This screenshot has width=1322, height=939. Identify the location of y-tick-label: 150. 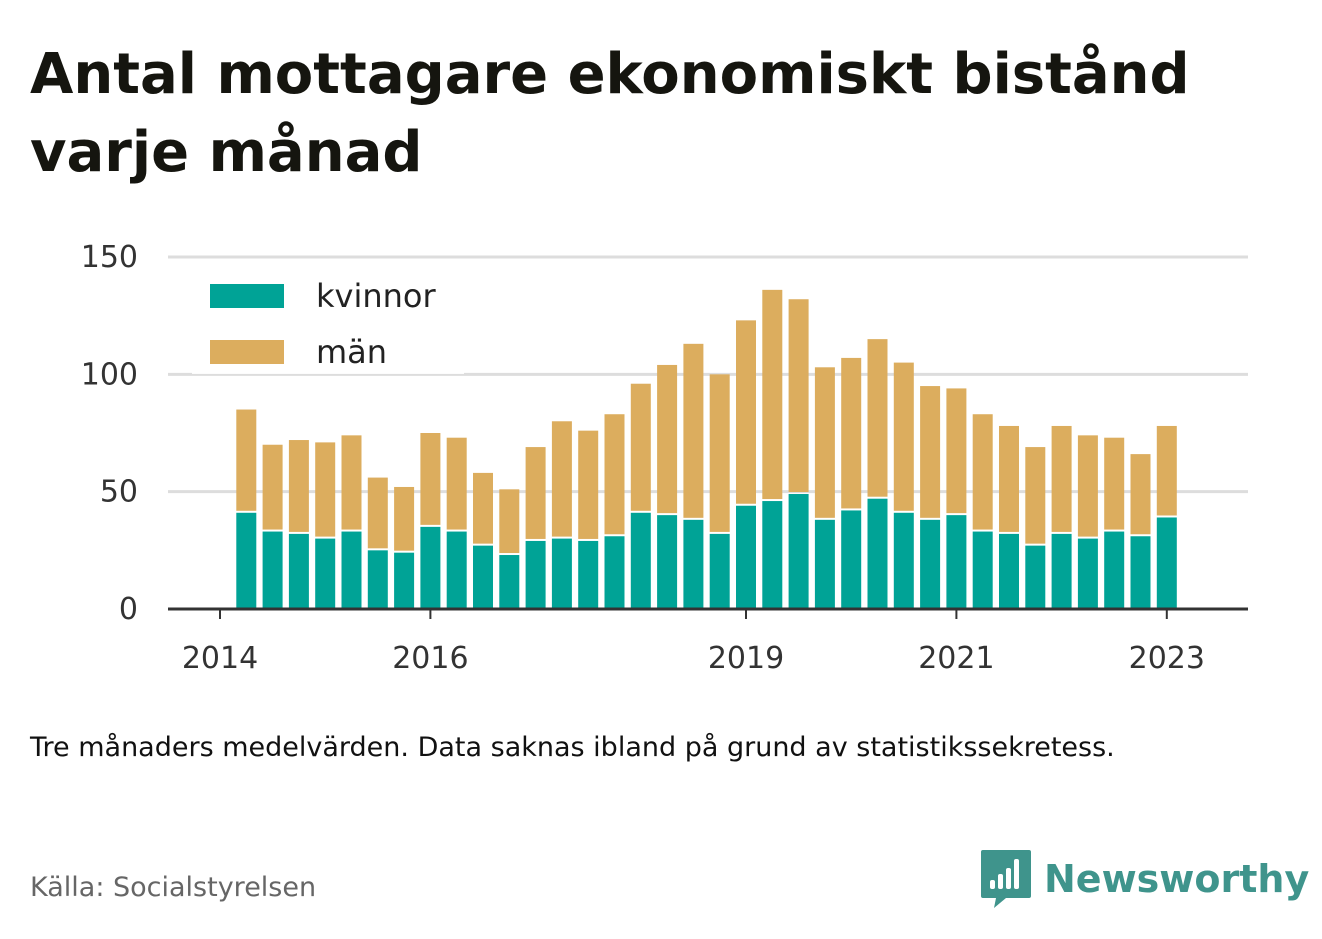
(109, 257).